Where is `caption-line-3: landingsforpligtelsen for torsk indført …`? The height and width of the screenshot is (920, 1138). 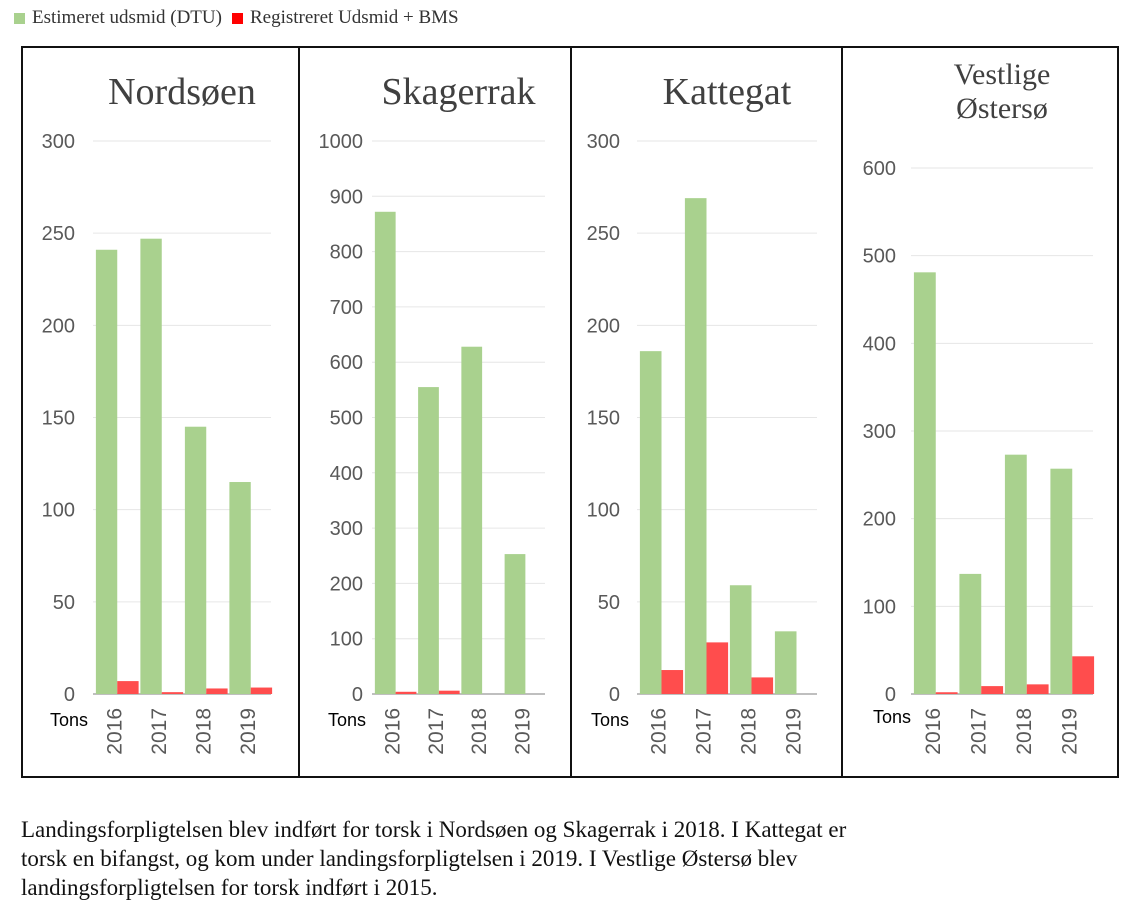
caption-line-3: landingsforpligtelsen for torsk indført … is located at coordinates (229, 887).